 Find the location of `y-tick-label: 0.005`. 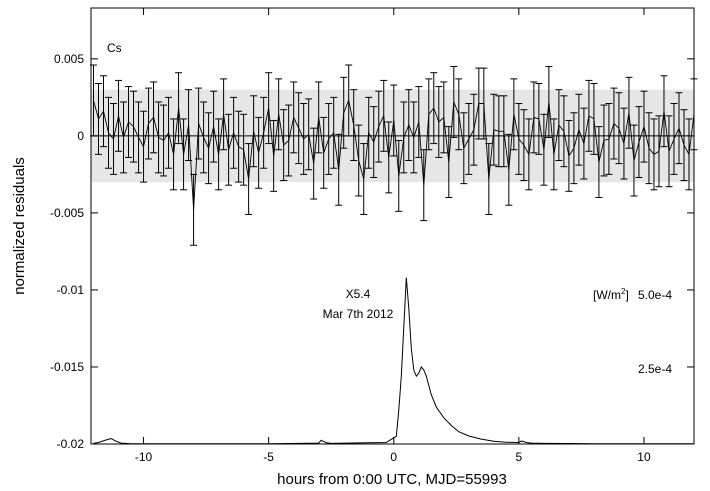

y-tick-label: 0.005 is located at coordinates (69, 59).